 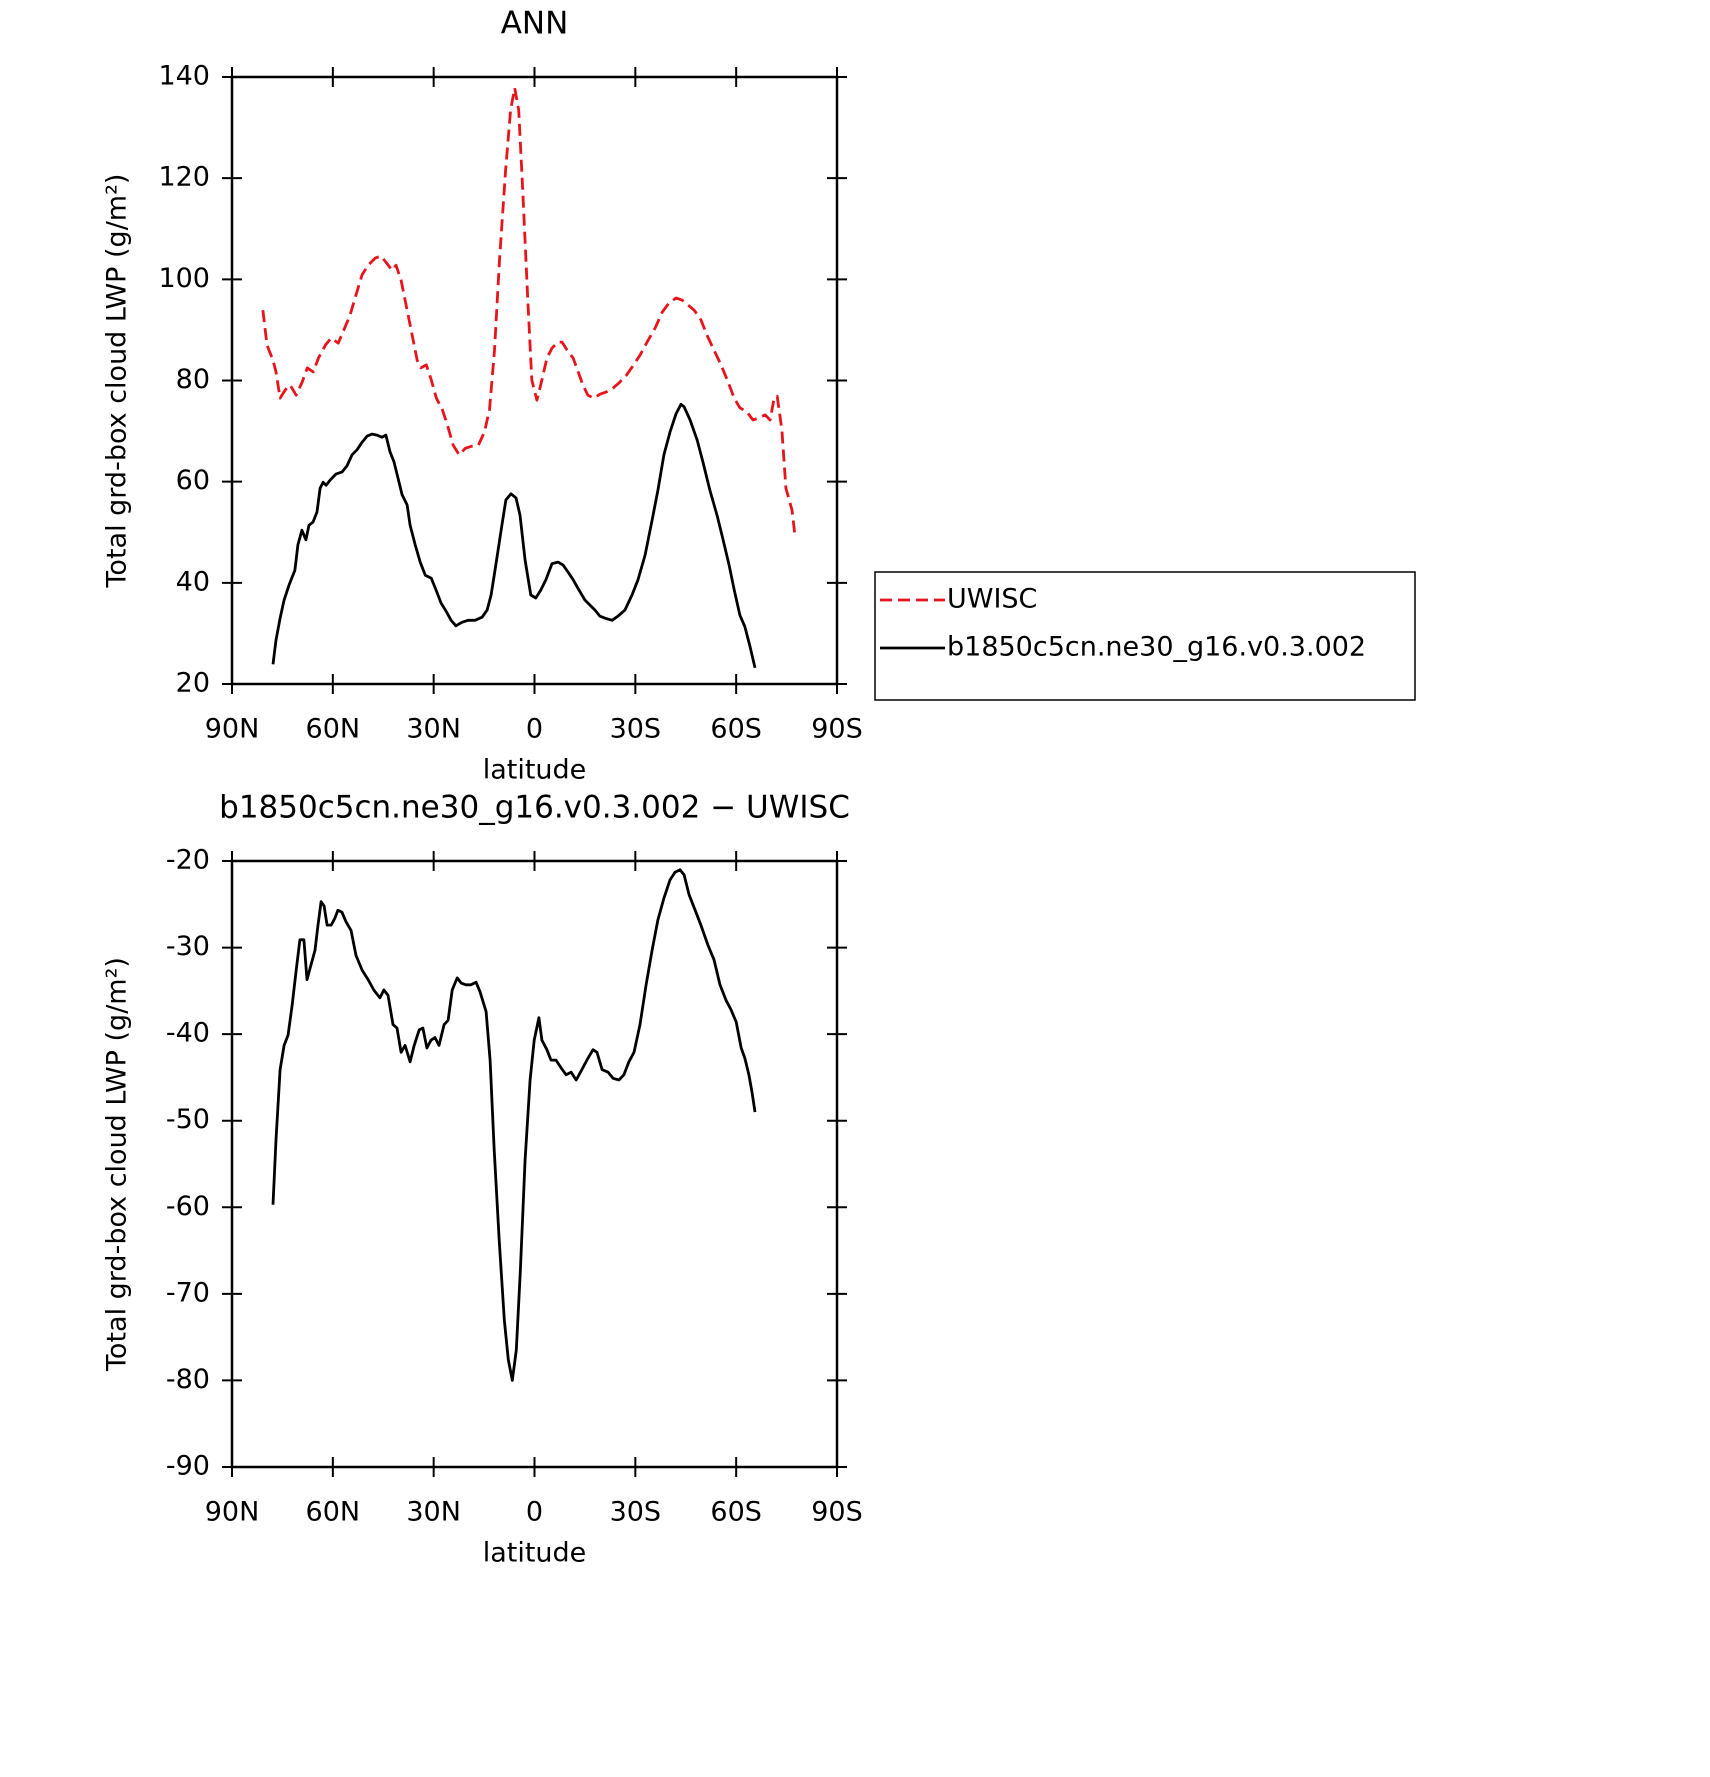 What do you see at coordinates (188, 1119) in the screenshot?
I see `y-tick-label: -50` at bounding box center [188, 1119].